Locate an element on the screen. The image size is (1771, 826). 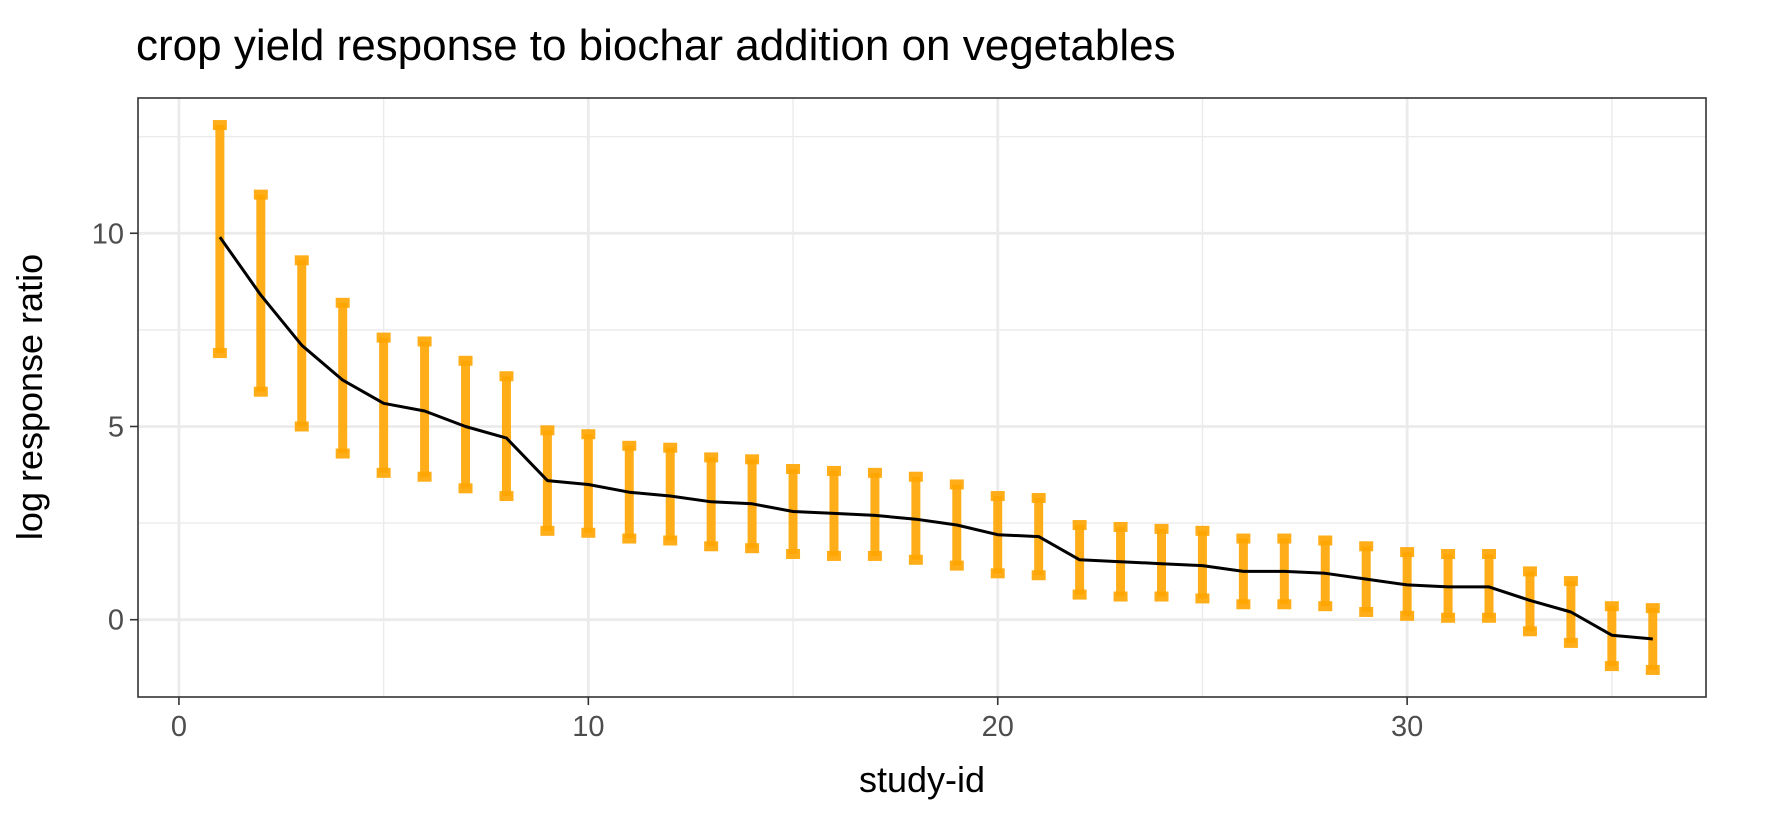
y-tick-label: 5 is located at coordinates (116, 427).